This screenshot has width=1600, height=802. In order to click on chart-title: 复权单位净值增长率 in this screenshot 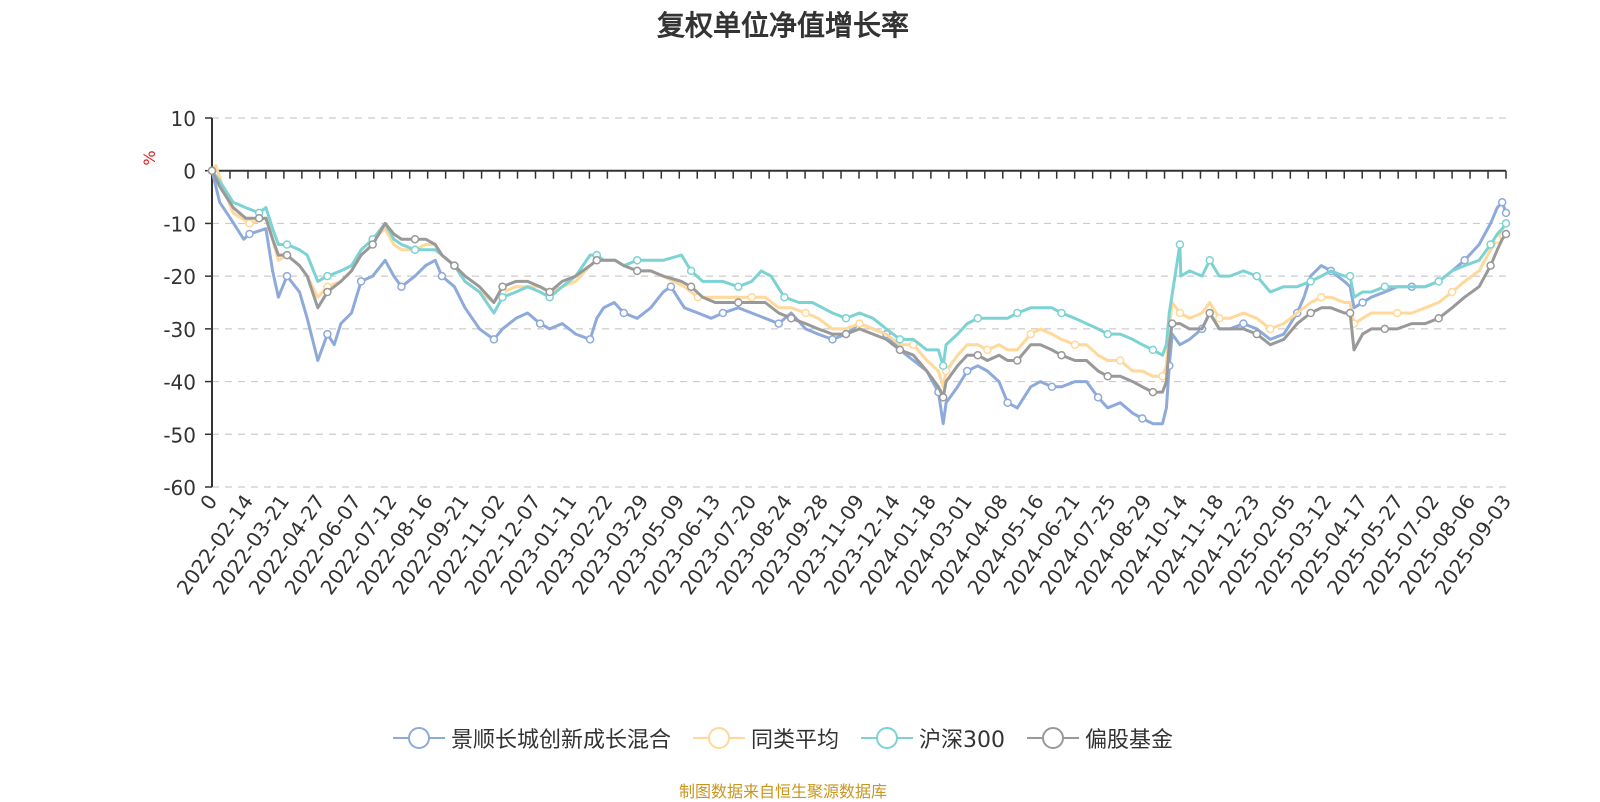, I will do `click(782, 25)`.